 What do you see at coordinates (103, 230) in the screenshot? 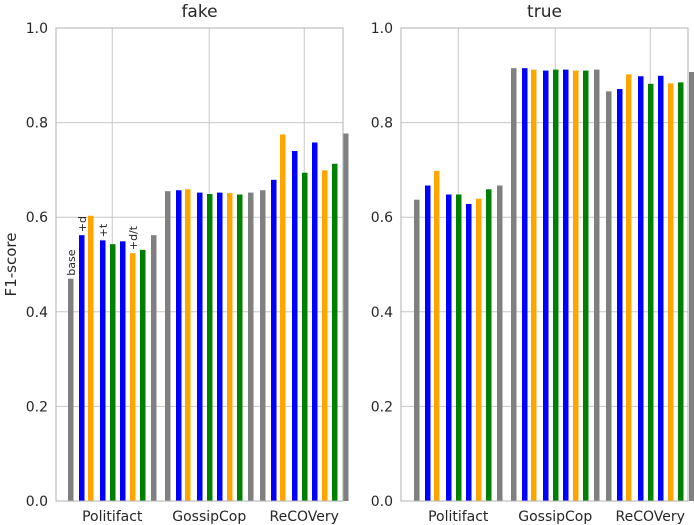
I see `bar-annotation: +t` at bounding box center [103, 230].